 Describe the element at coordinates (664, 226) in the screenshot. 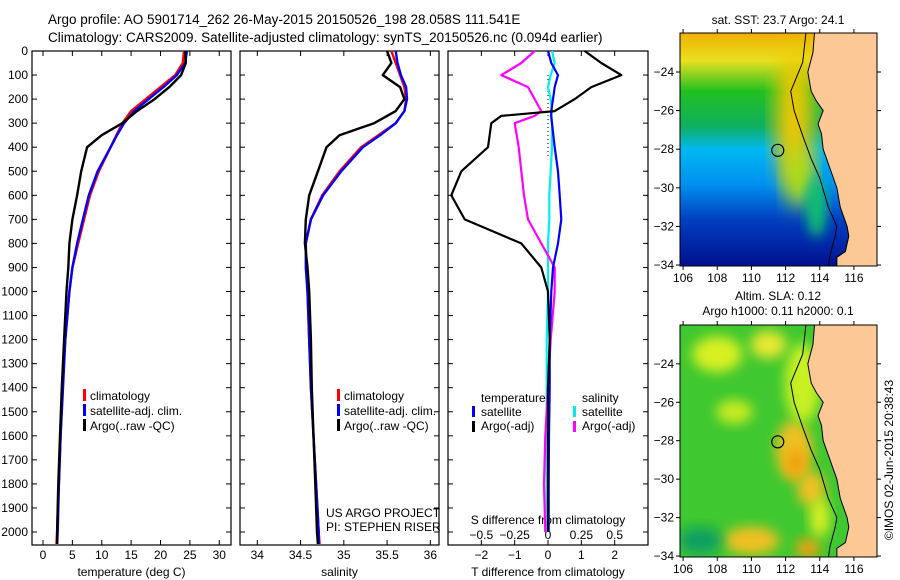

I see `lat-tick-label: −32` at that location.